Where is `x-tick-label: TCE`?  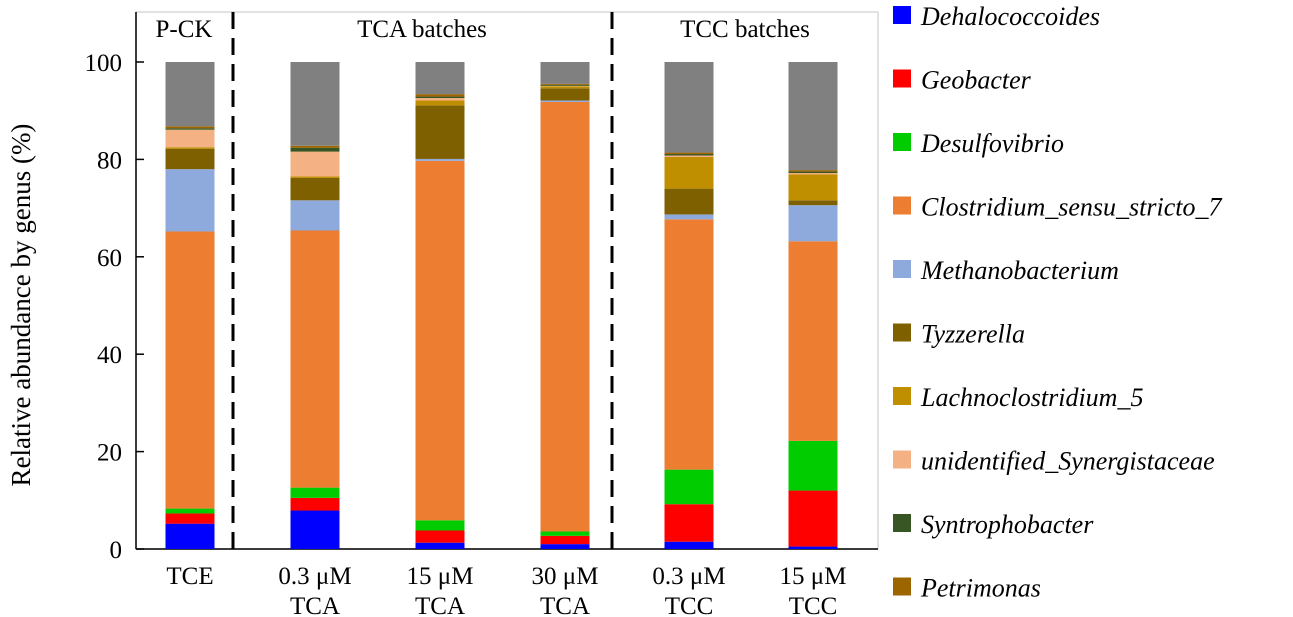 x-tick-label: TCE is located at coordinates (189, 576).